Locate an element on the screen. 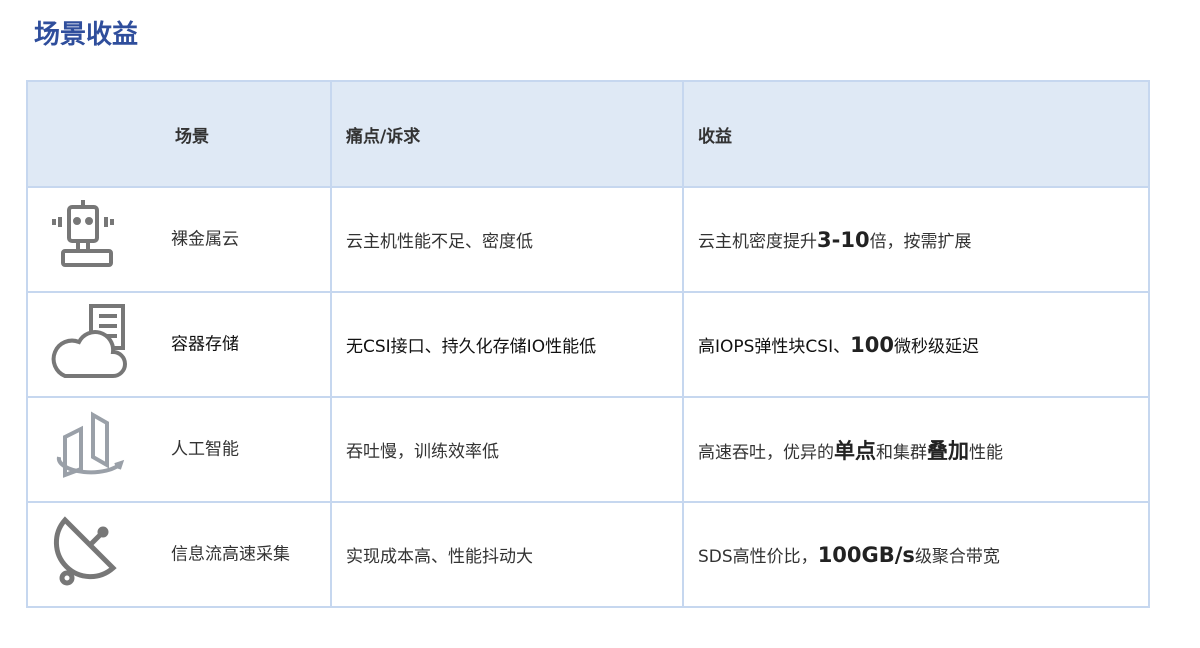 The image size is (1200, 648). header-pain: 痛点/诉求 is located at coordinates (507, 134).